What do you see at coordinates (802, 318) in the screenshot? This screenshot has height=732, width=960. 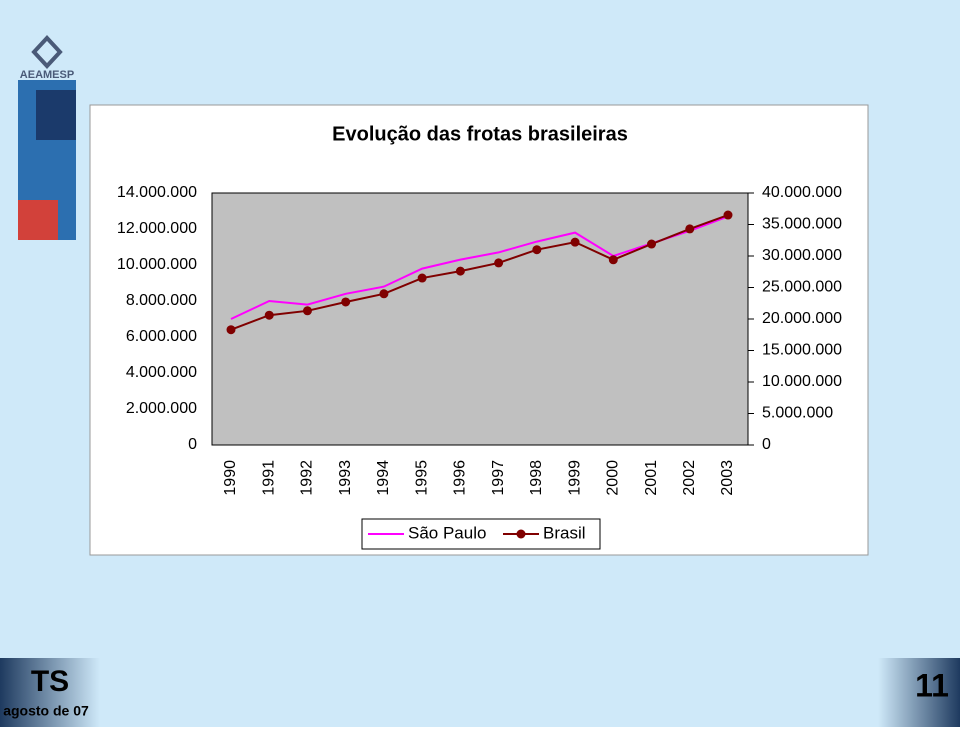 I see `y2-tick-label: 20.000.000` at bounding box center [802, 318].